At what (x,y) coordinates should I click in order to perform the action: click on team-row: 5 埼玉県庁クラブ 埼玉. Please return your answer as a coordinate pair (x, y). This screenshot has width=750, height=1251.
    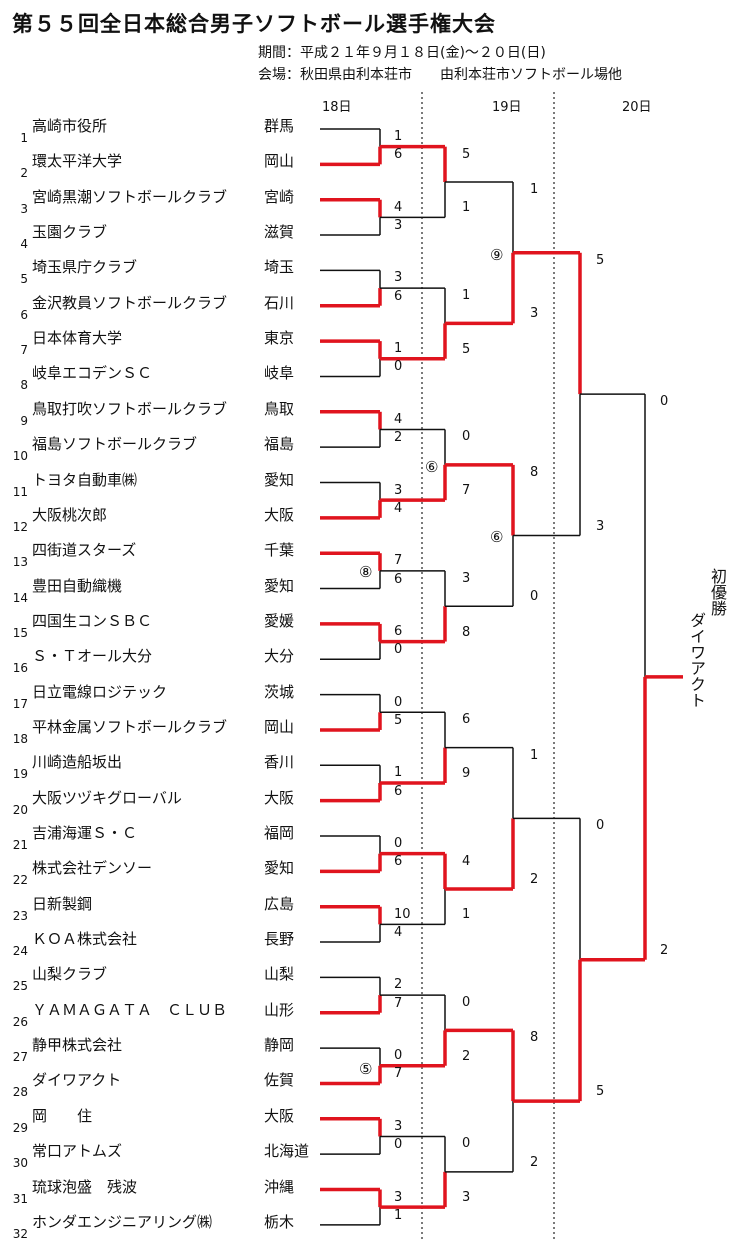
    Looking at the image, I should click on (165, 277).